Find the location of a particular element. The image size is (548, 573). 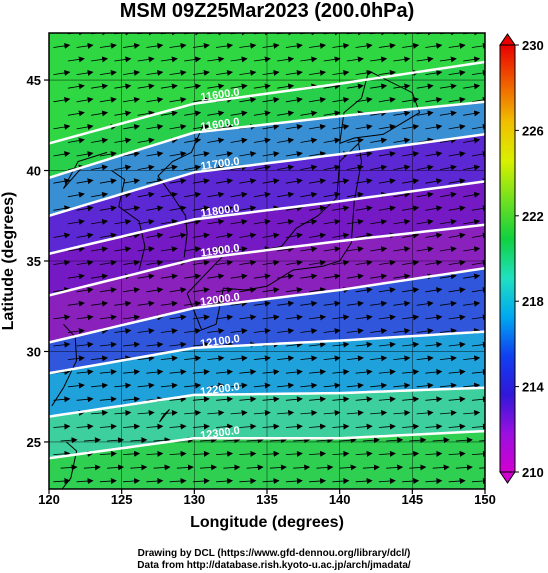

coastline is located at coordinates (128, 220).